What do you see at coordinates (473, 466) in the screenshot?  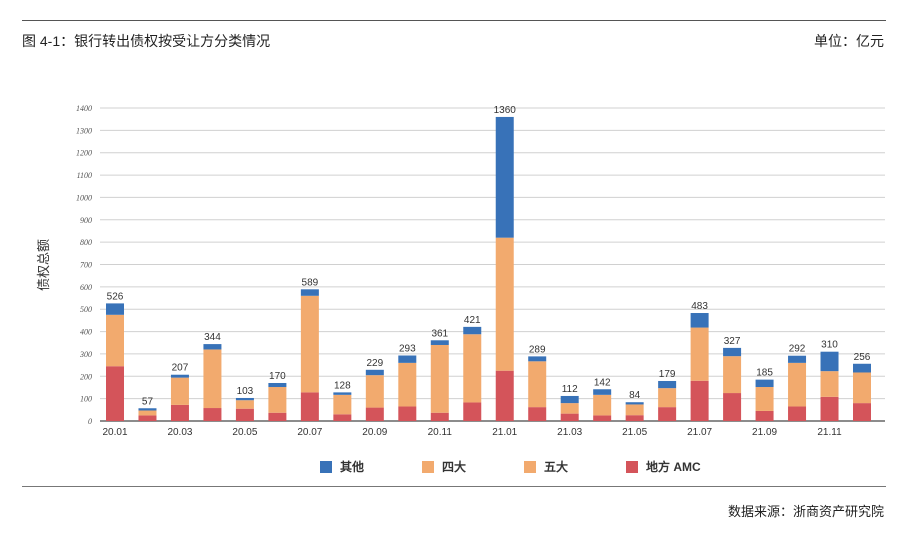 I see `legend-item: 四大` at bounding box center [473, 466].